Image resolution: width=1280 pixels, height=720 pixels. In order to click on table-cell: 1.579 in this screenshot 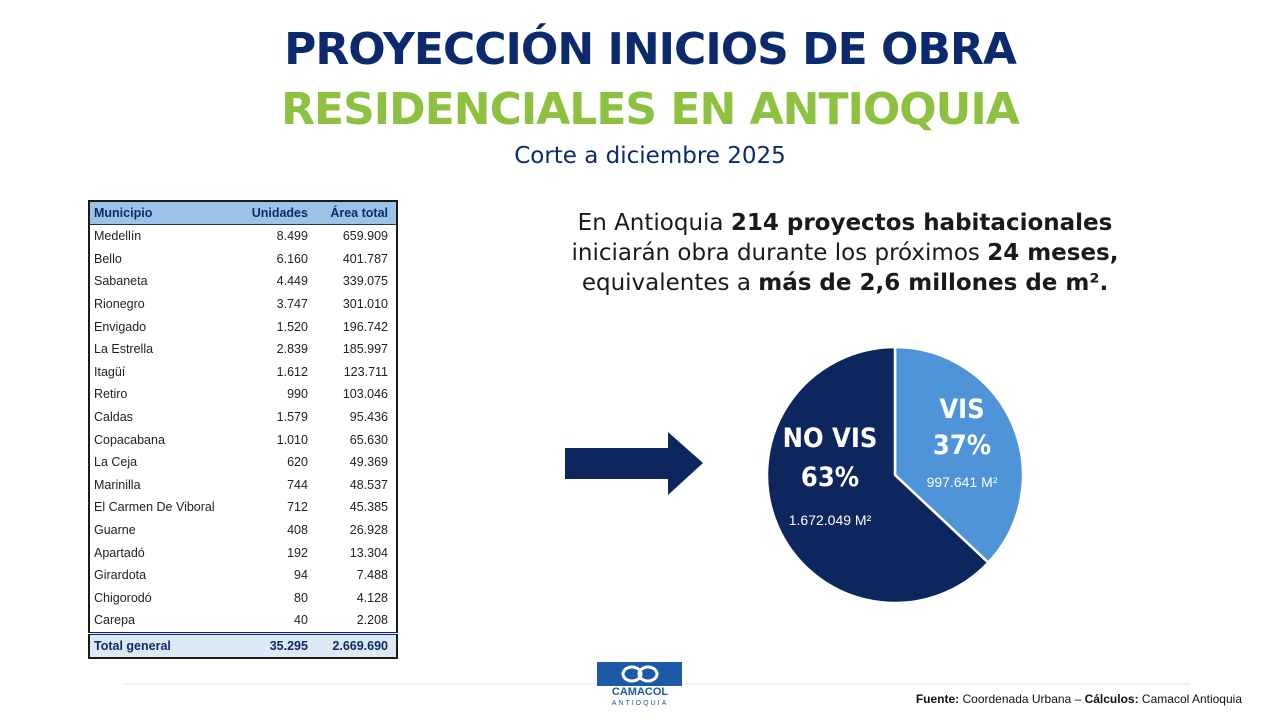, I will do `click(292, 417)`.